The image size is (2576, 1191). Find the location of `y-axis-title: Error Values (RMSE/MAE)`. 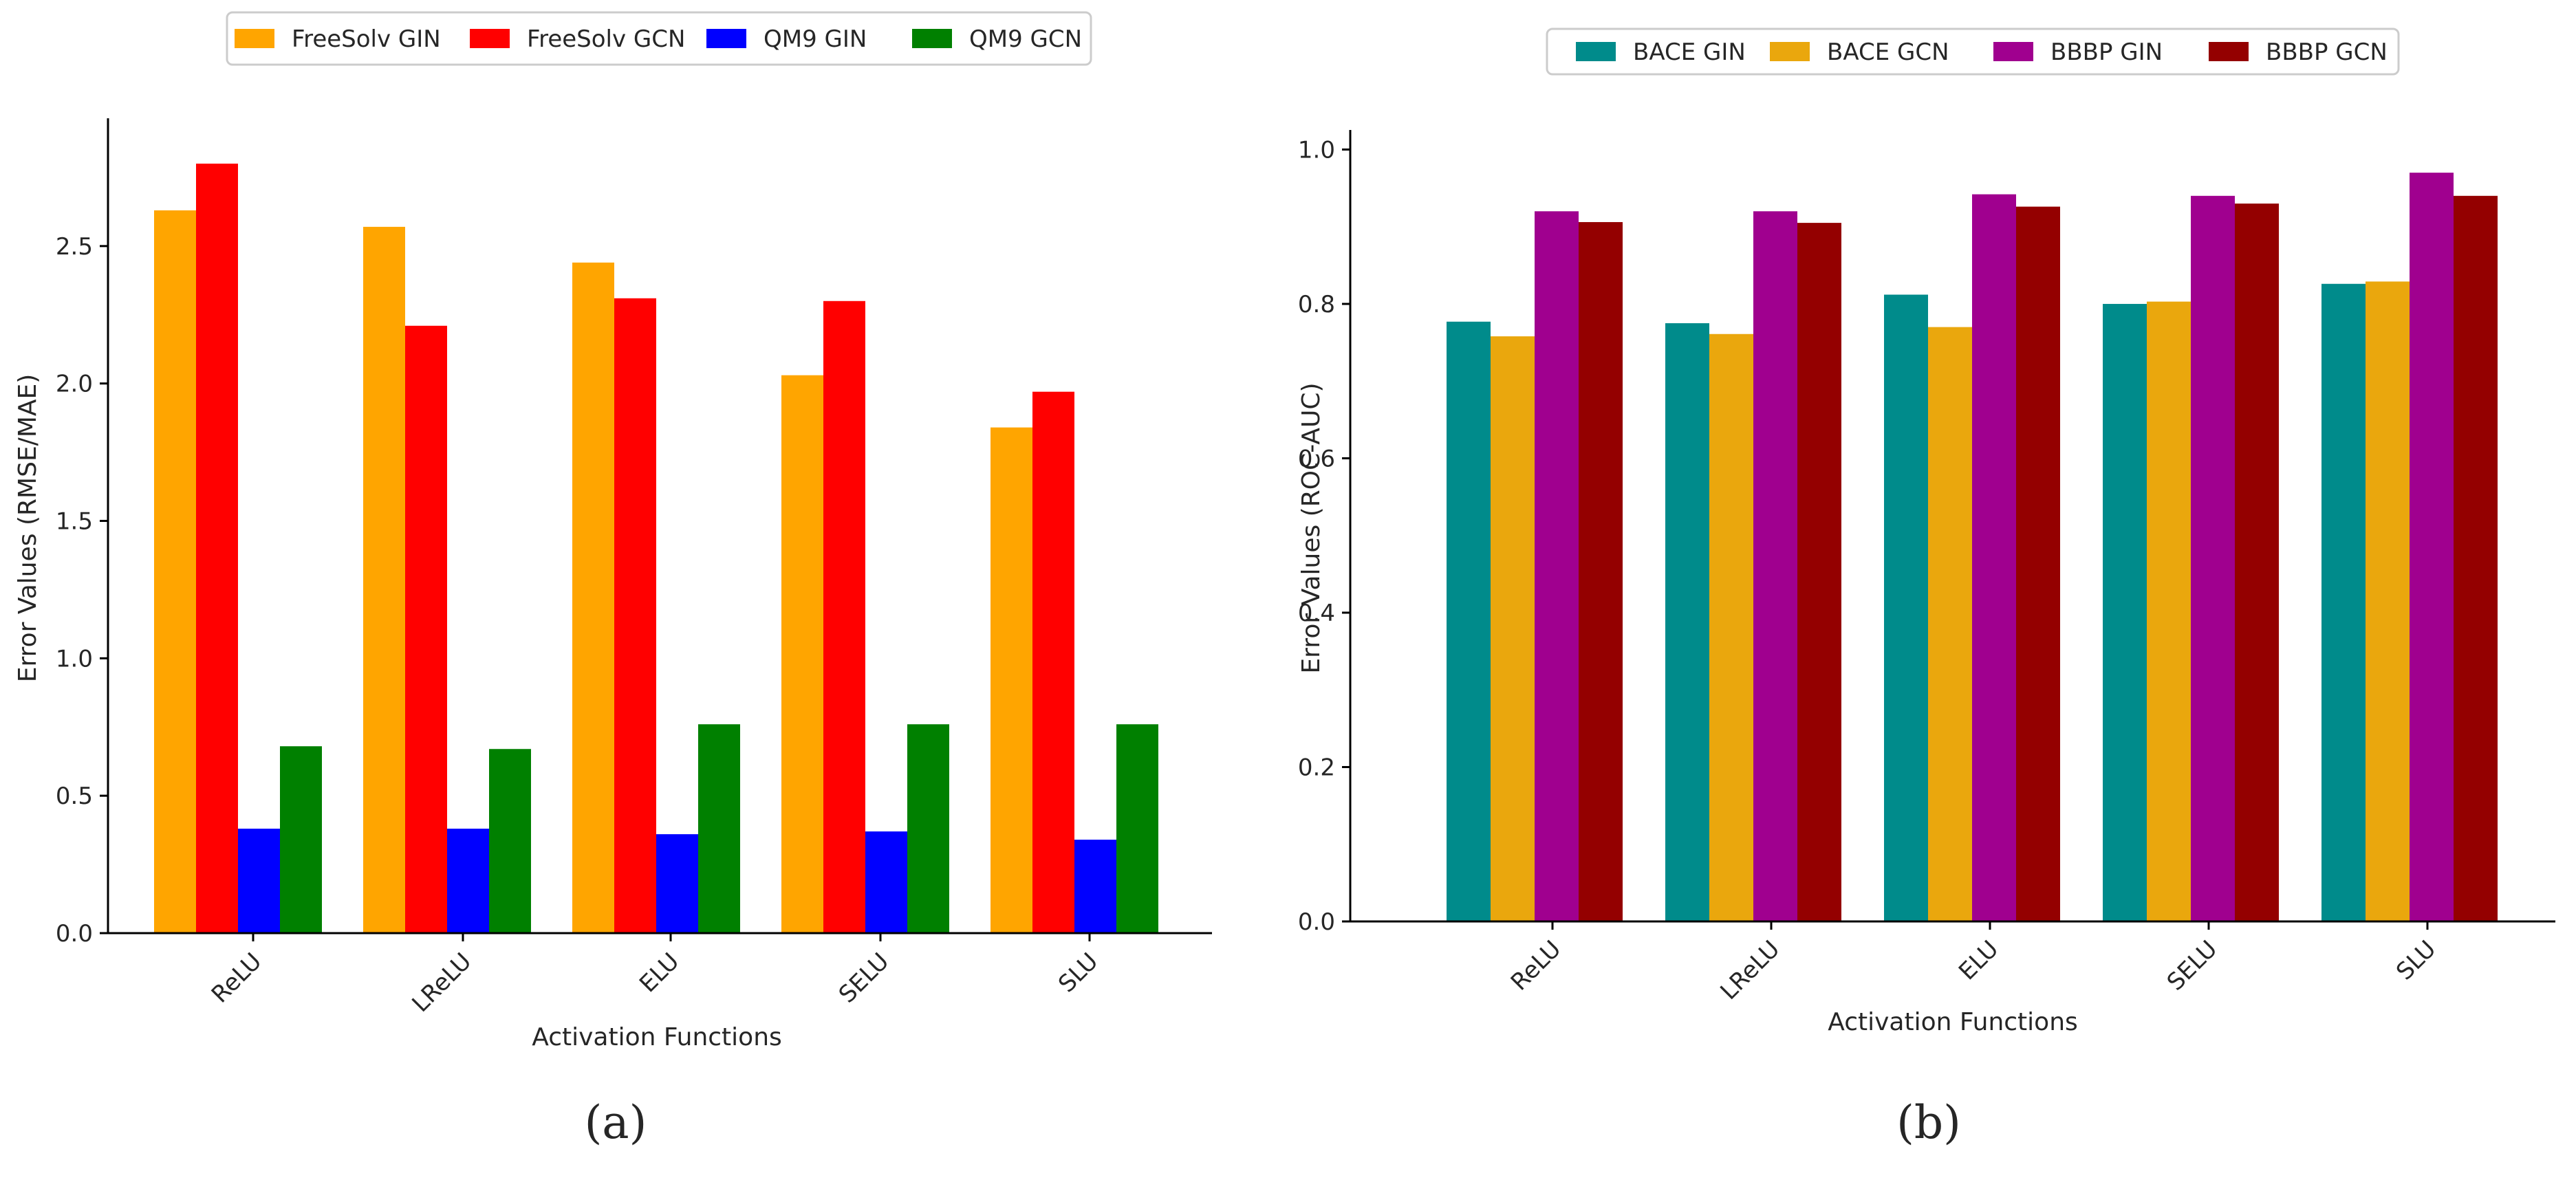

y-axis-title: Error Values (RMSE/MAE) is located at coordinates (28, 528).